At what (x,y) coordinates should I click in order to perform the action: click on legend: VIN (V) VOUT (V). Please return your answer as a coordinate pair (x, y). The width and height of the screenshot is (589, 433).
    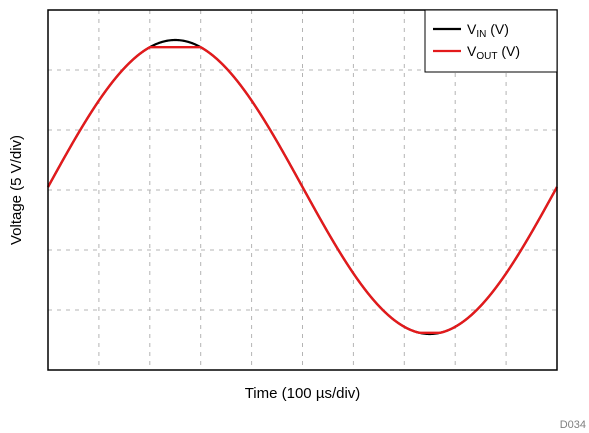
    Looking at the image, I should click on (491, 41).